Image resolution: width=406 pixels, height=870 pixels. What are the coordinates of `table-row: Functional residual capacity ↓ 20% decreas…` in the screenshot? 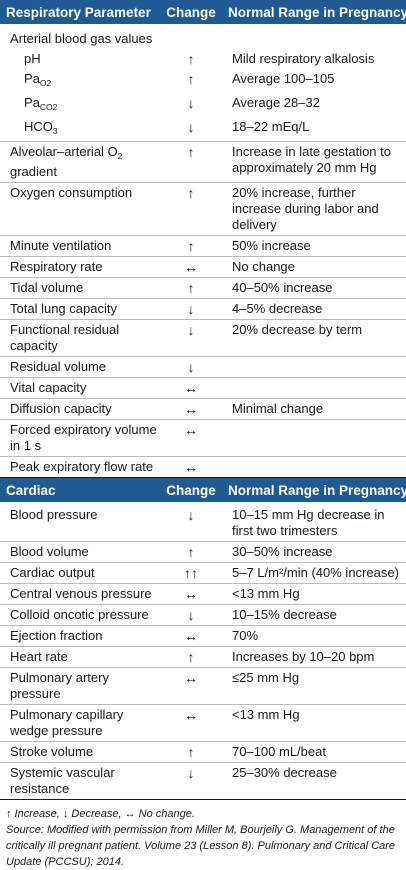 It's located at (203, 338).